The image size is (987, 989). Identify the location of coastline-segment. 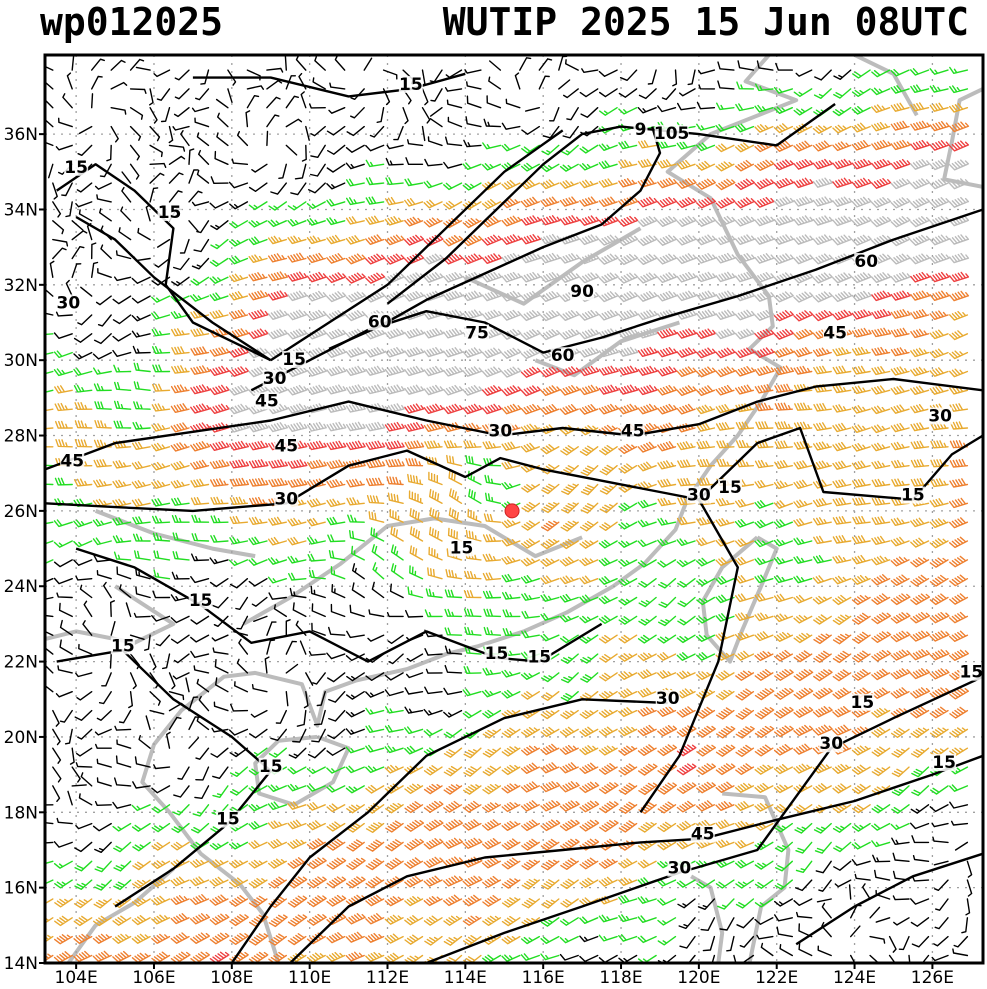
(412, 571).